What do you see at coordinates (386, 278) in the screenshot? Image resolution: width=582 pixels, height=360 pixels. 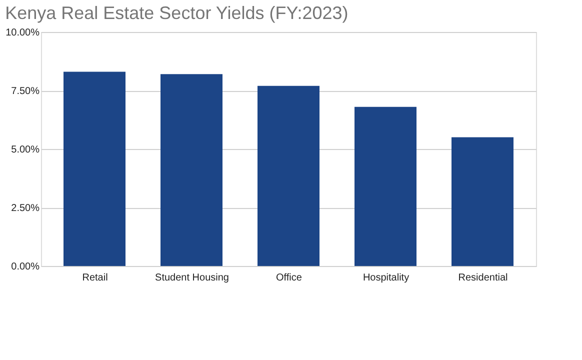 I see `x-tick-label: Hospitality` at bounding box center [386, 278].